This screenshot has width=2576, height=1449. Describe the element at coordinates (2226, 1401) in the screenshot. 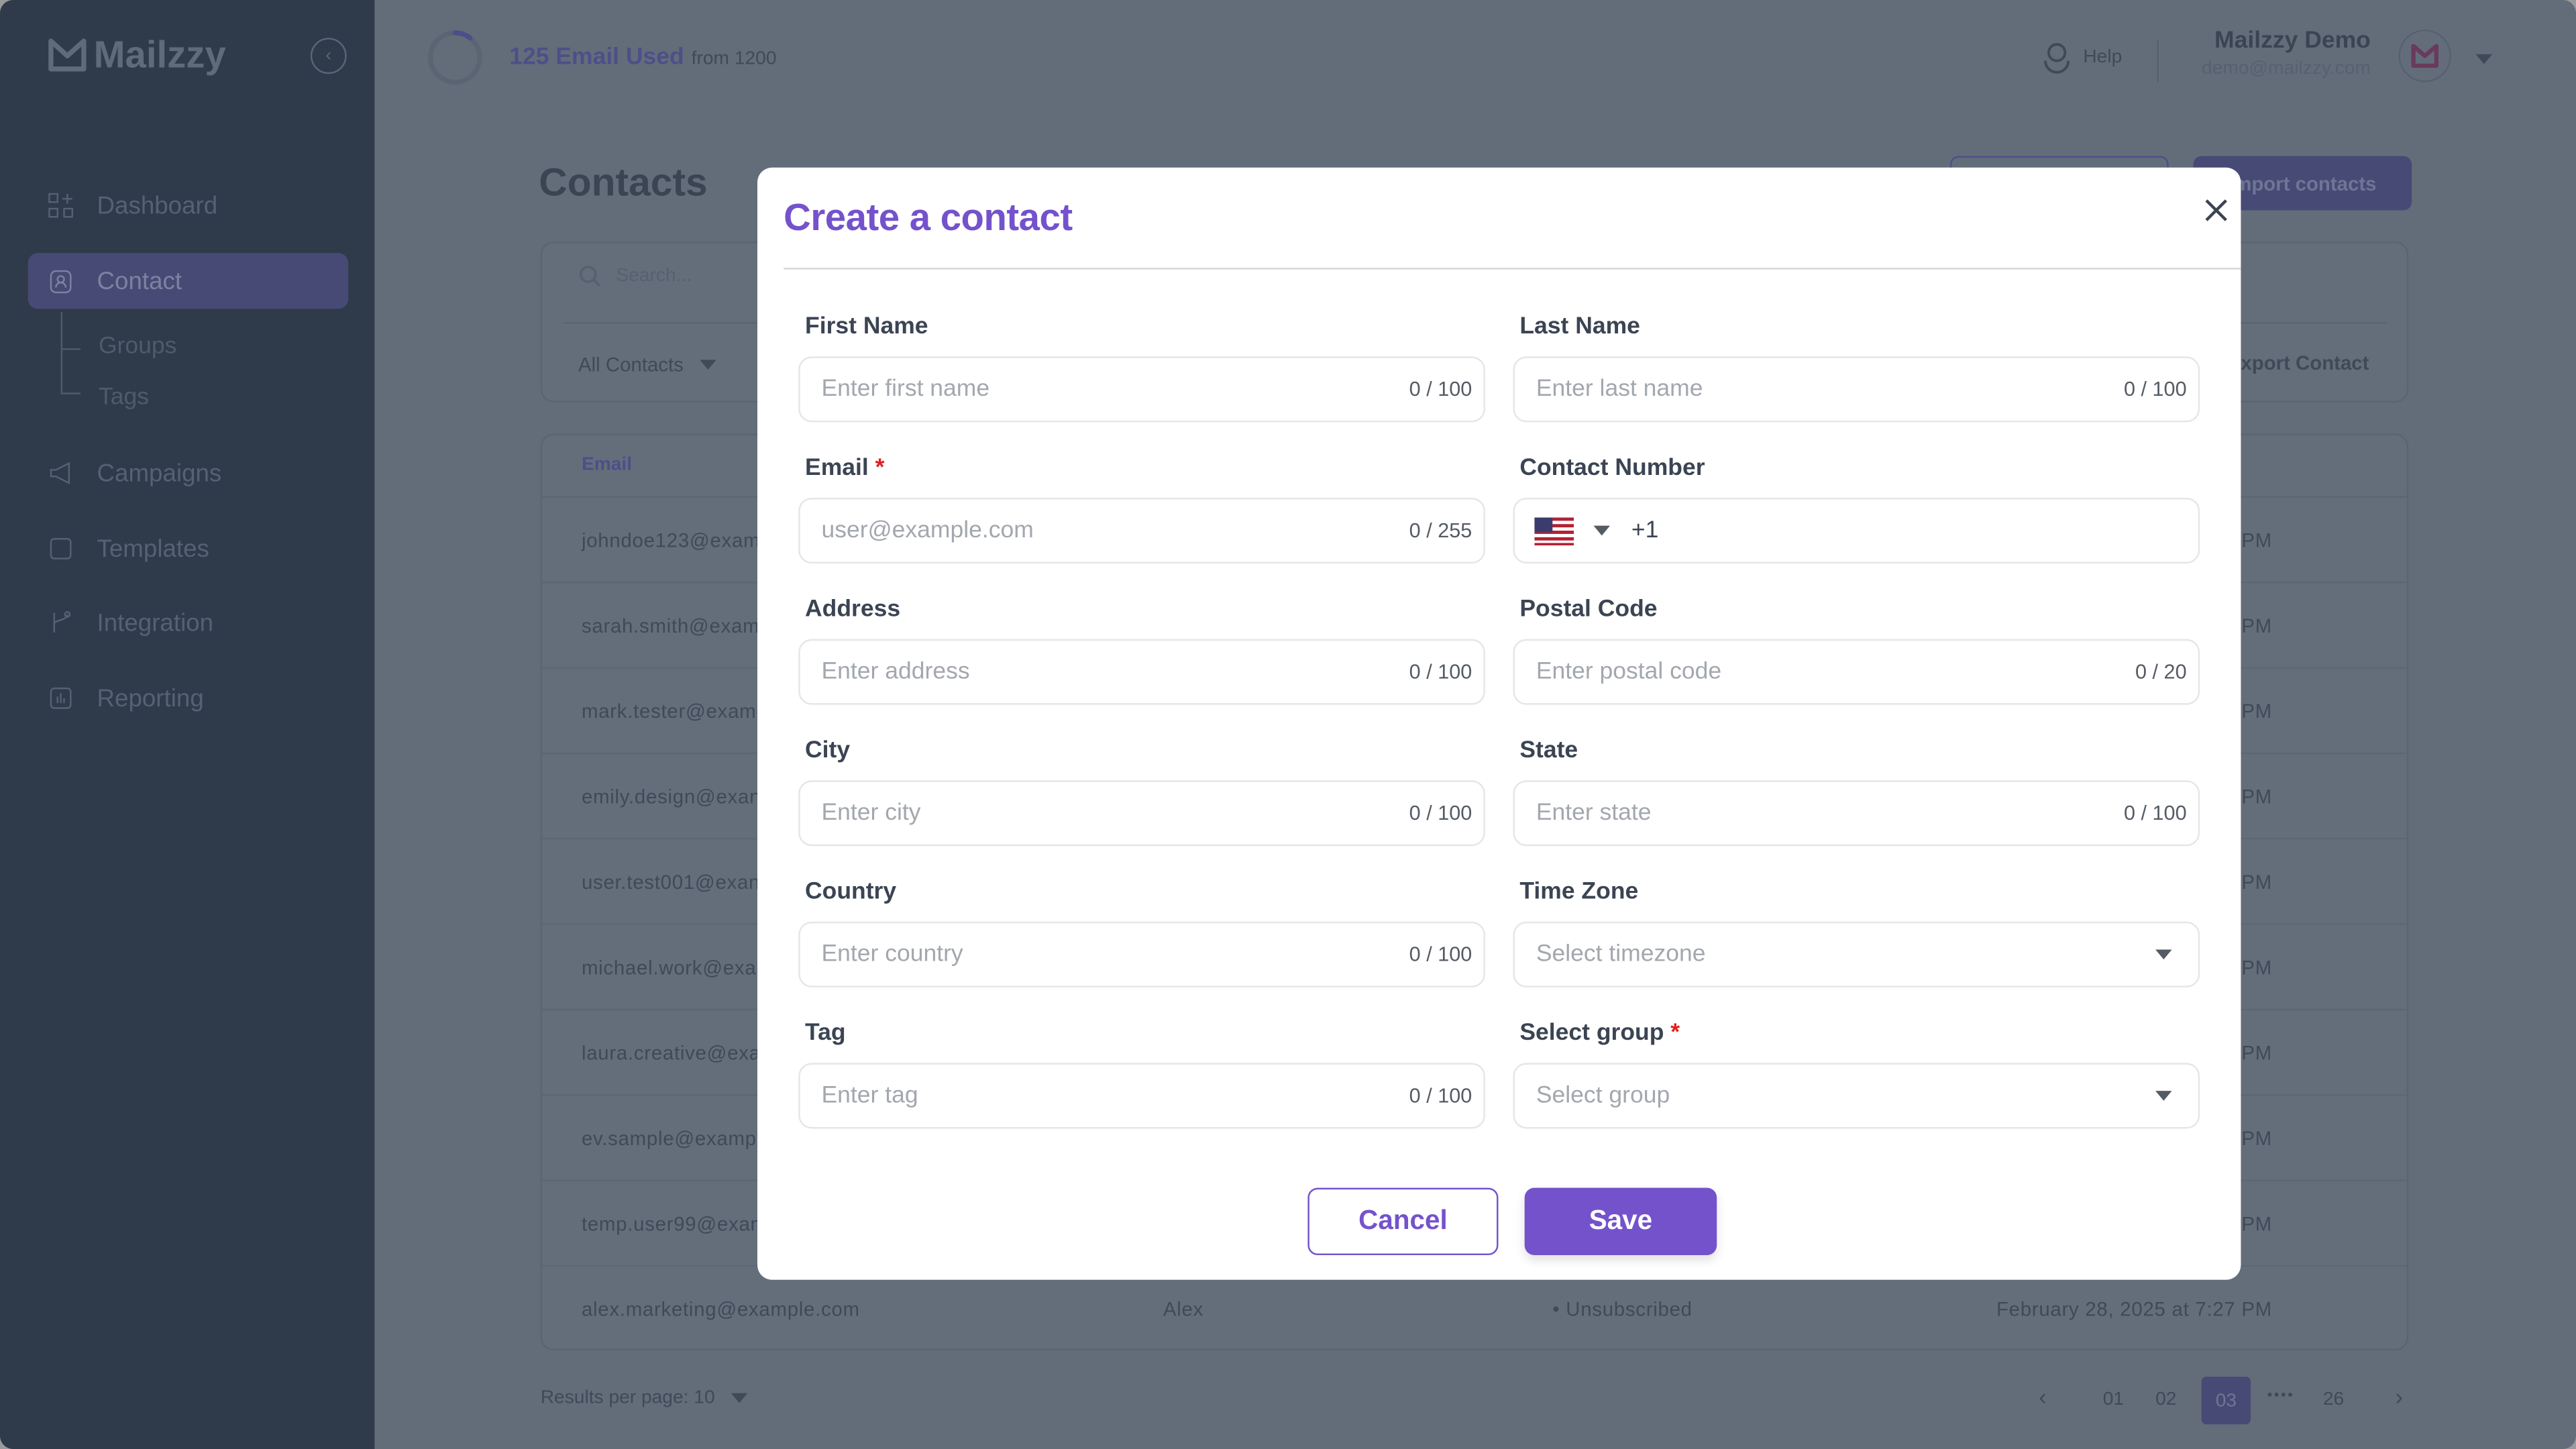

I see `page-button-03-active: 03` at that location.